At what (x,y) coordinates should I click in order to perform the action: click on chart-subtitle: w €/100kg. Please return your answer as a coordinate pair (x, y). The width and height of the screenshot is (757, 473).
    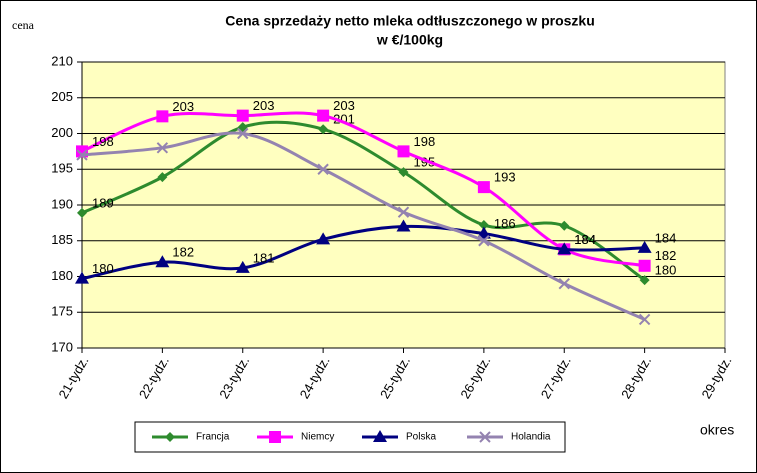
    Looking at the image, I should click on (409, 40).